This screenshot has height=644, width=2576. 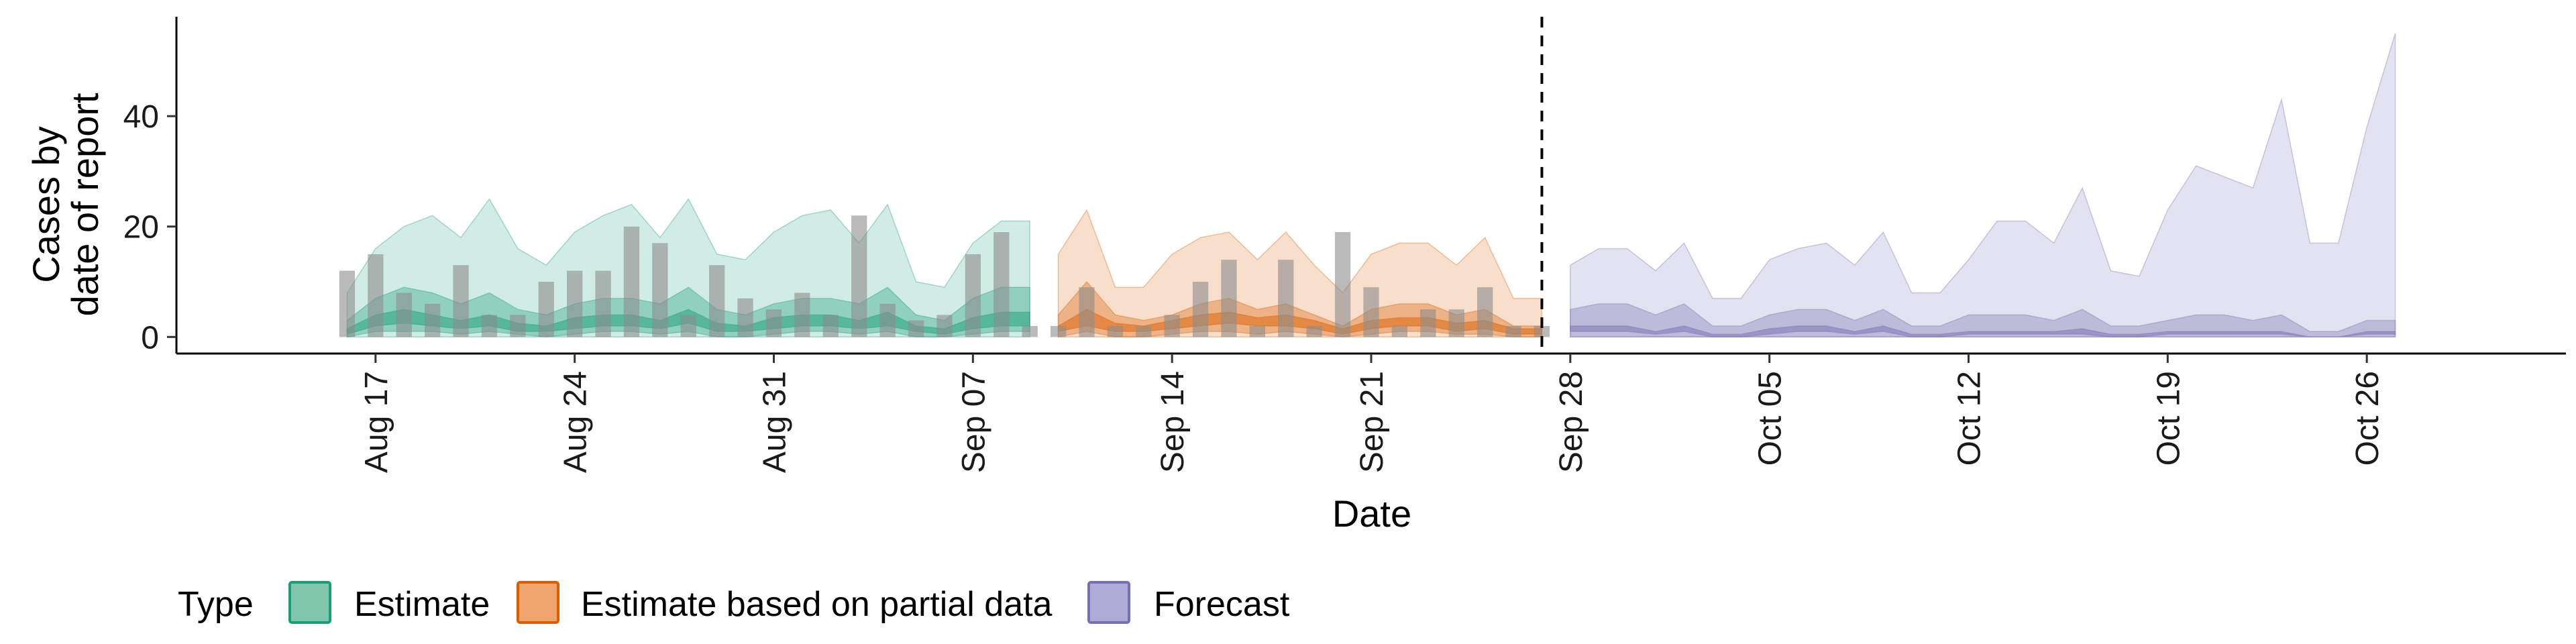 I want to click on forecast-band-20pct, so click(x=1983, y=331).